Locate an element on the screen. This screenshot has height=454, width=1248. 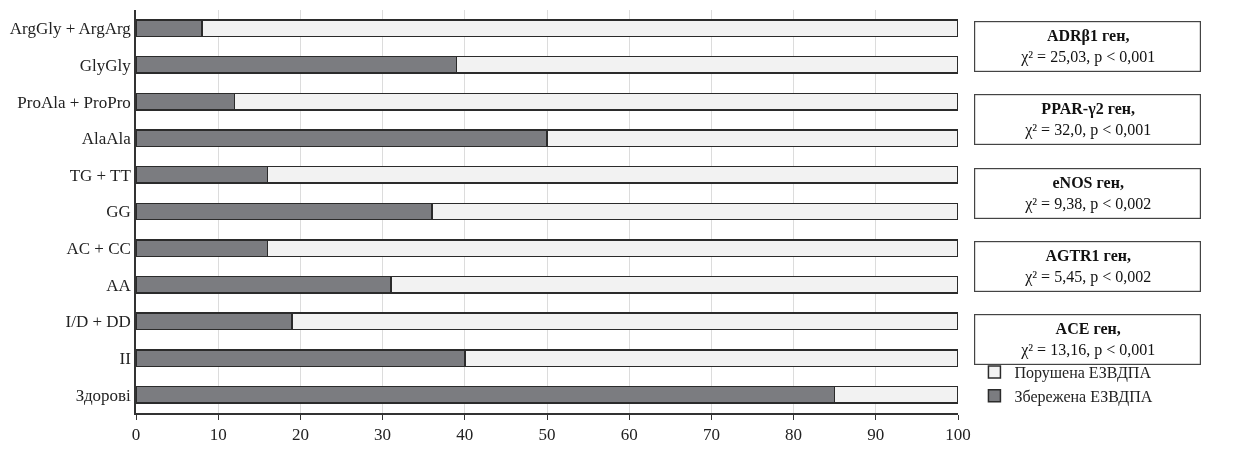
x-tick-label: 50 is located at coordinates (547, 435).